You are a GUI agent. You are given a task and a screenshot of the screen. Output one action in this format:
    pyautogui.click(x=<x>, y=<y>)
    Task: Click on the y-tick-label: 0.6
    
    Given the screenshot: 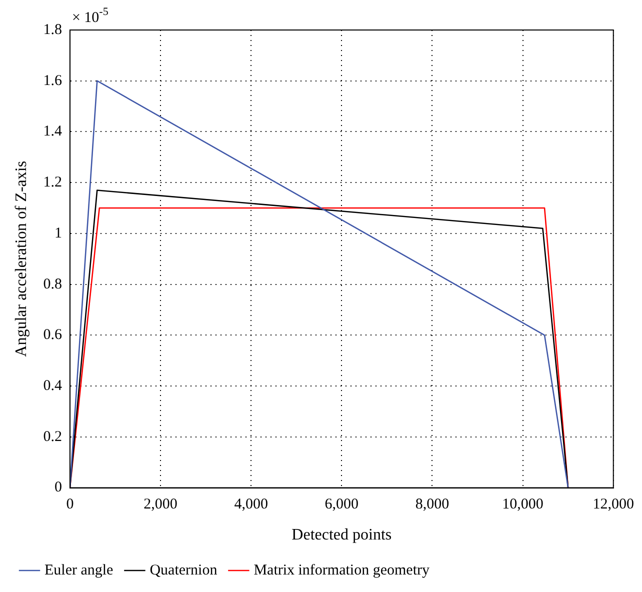 What is the action you would take?
    pyautogui.click(x=52, y=335)
    